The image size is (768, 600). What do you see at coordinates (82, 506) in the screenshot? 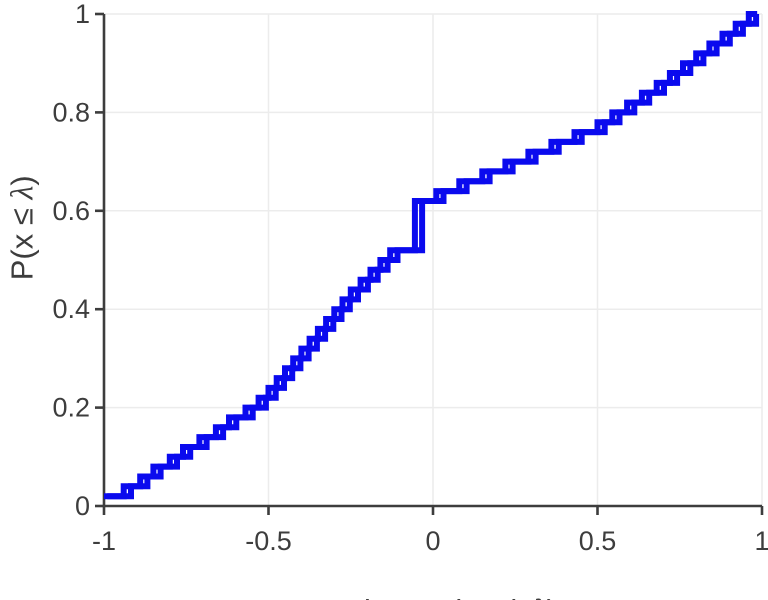
I see `y-tick-label: 0` at bounding box center [82, 506].